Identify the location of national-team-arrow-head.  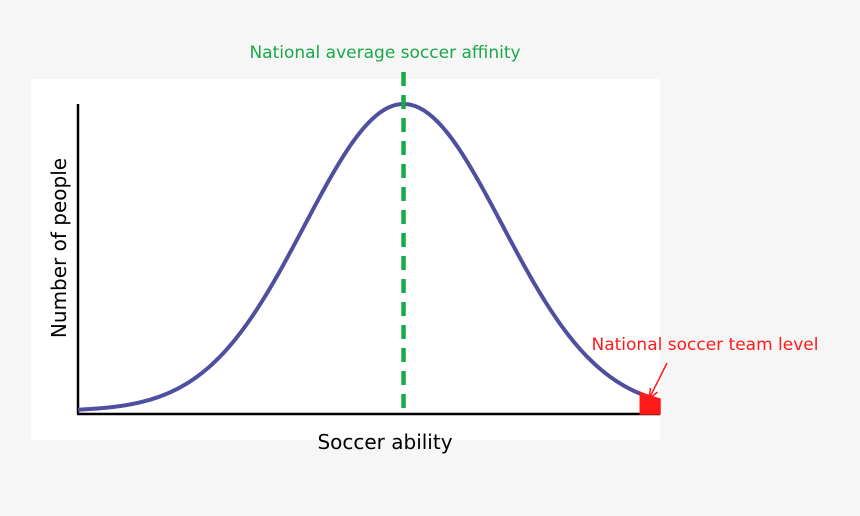
(653, 393).